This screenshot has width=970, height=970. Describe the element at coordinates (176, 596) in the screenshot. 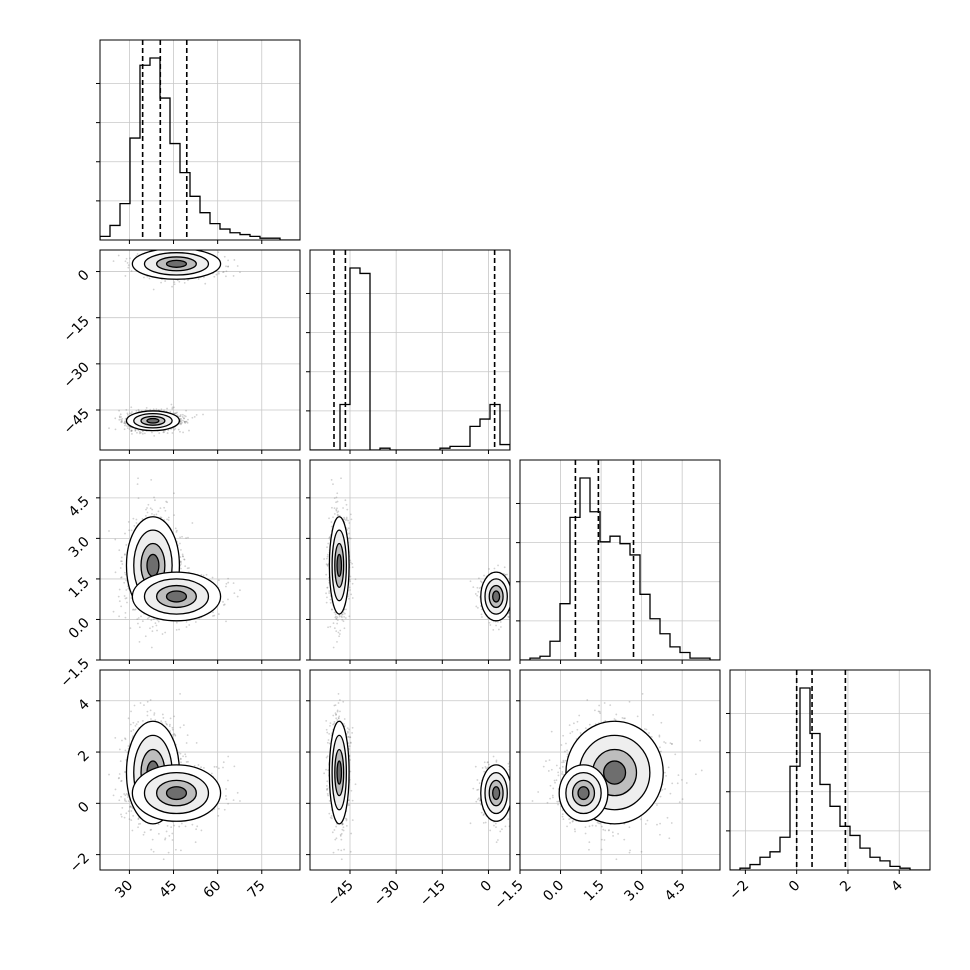

I see `contour-level` at that location.